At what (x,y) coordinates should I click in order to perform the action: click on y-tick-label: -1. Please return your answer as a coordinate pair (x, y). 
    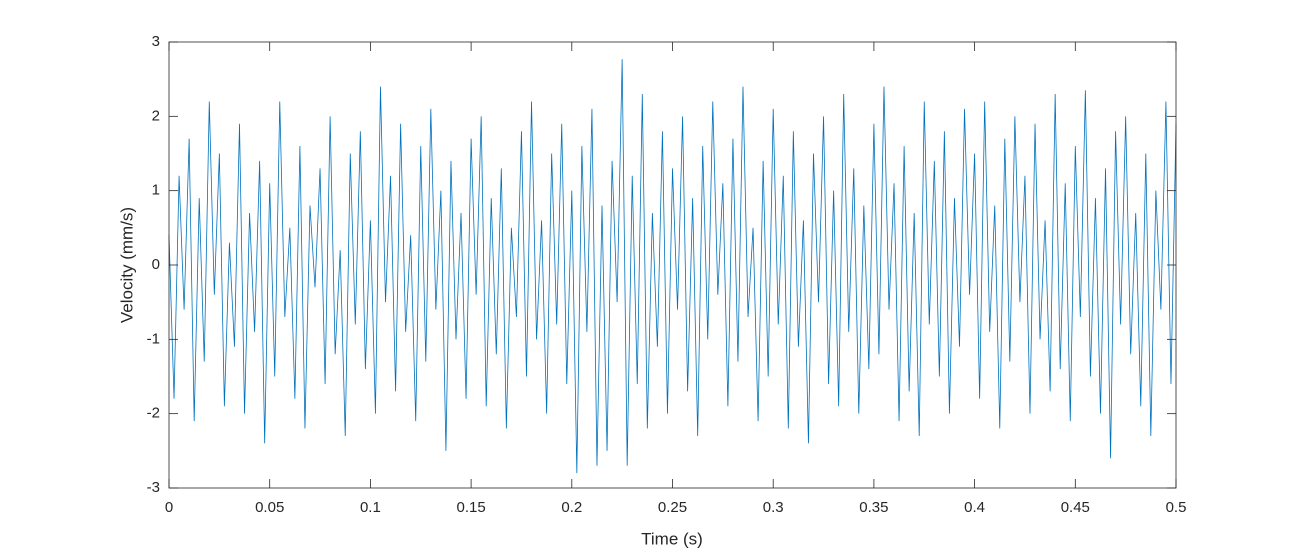
    Looking at the image, I should click on (153, 338).